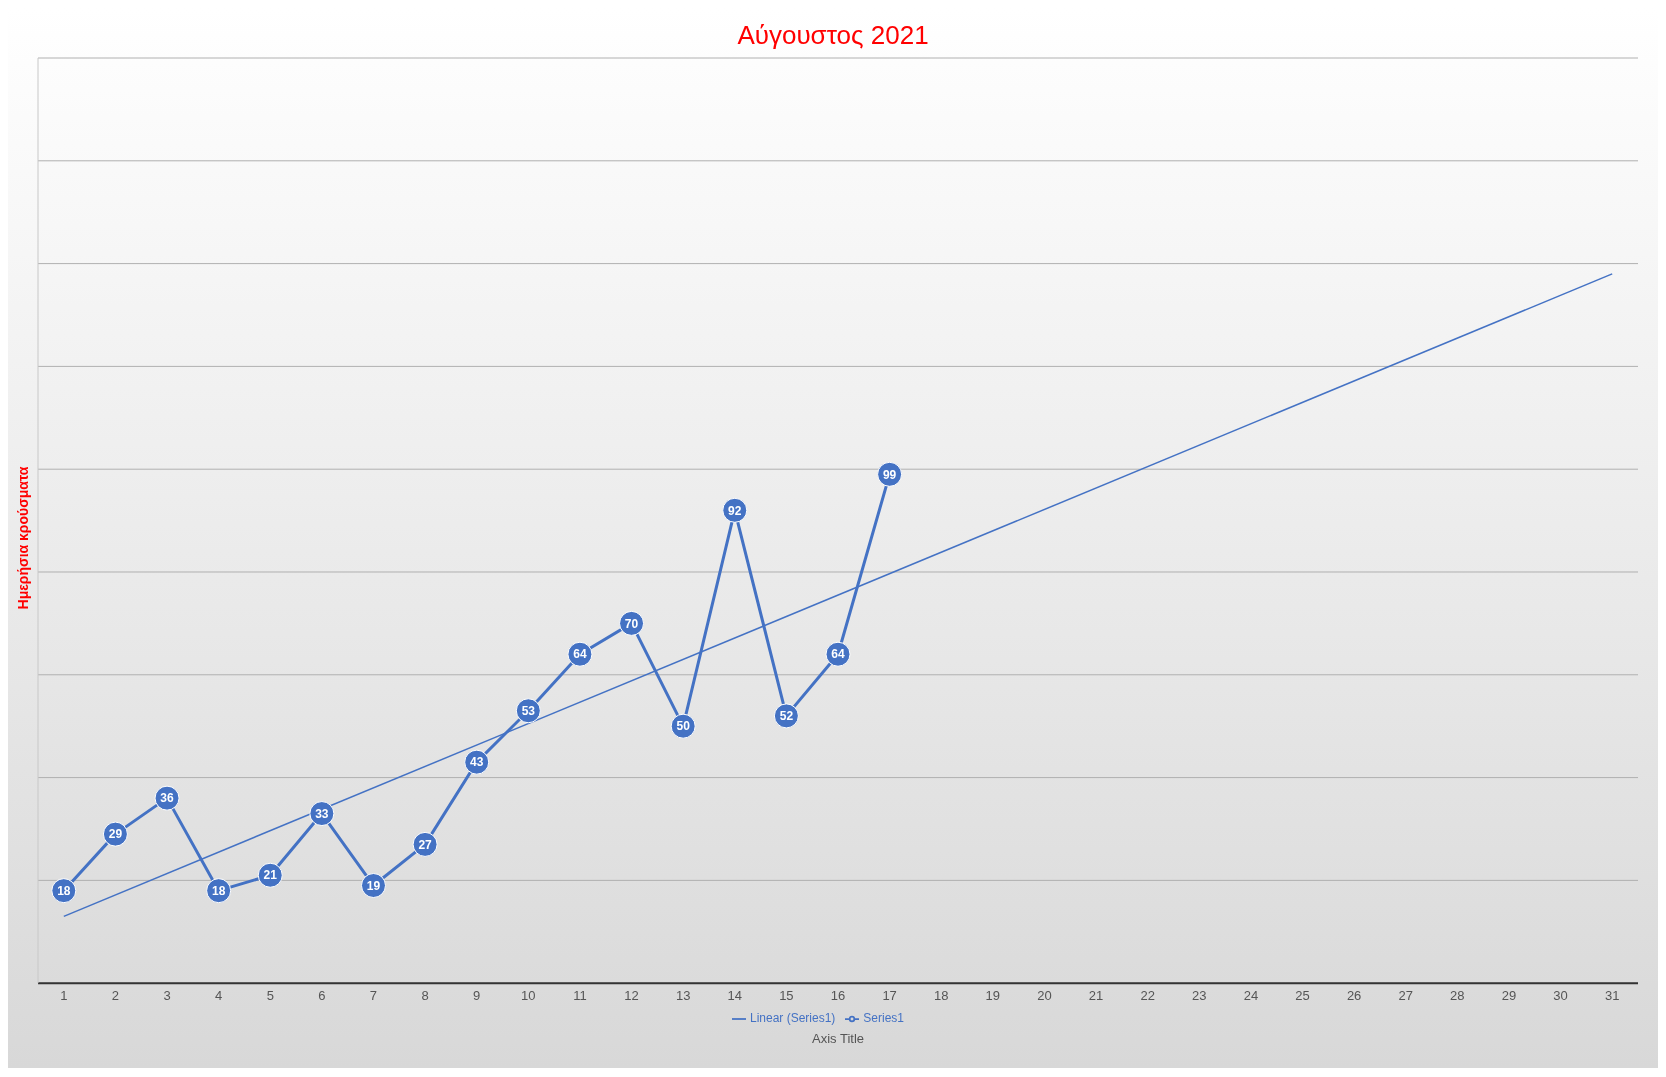  I want to click on data-label: 50, so click(683, 726).